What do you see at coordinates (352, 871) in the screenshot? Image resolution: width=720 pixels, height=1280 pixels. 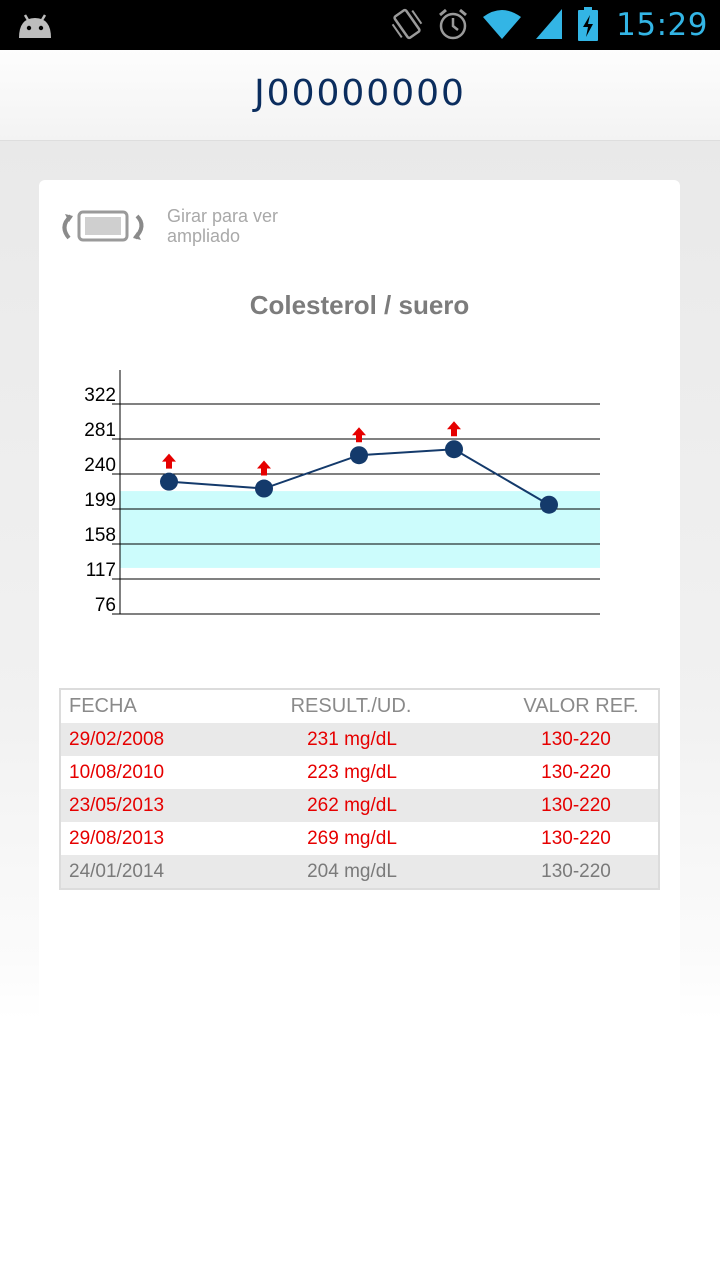 I see `row-result: 204 mg/dL` at bounding box center [352, 871].